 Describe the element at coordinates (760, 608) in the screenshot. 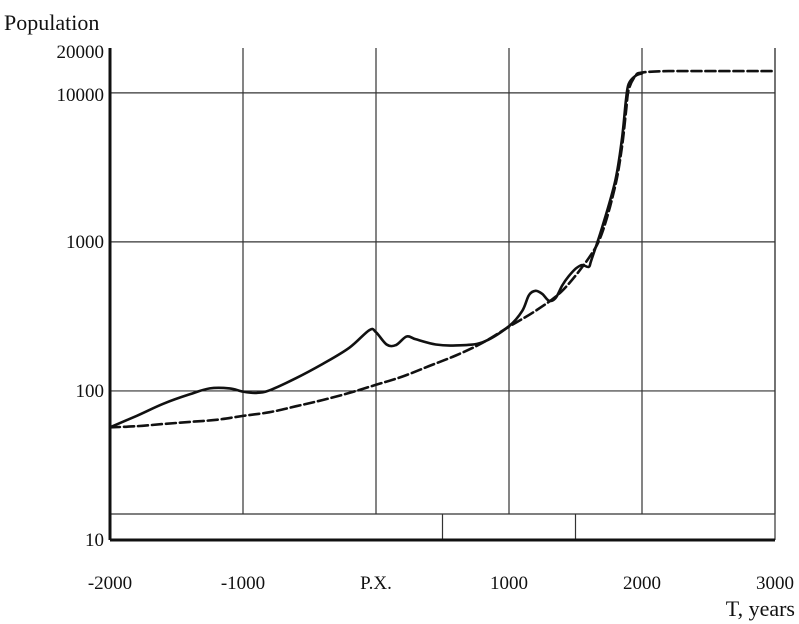

I see `x-axis-title: T, years` at that location.